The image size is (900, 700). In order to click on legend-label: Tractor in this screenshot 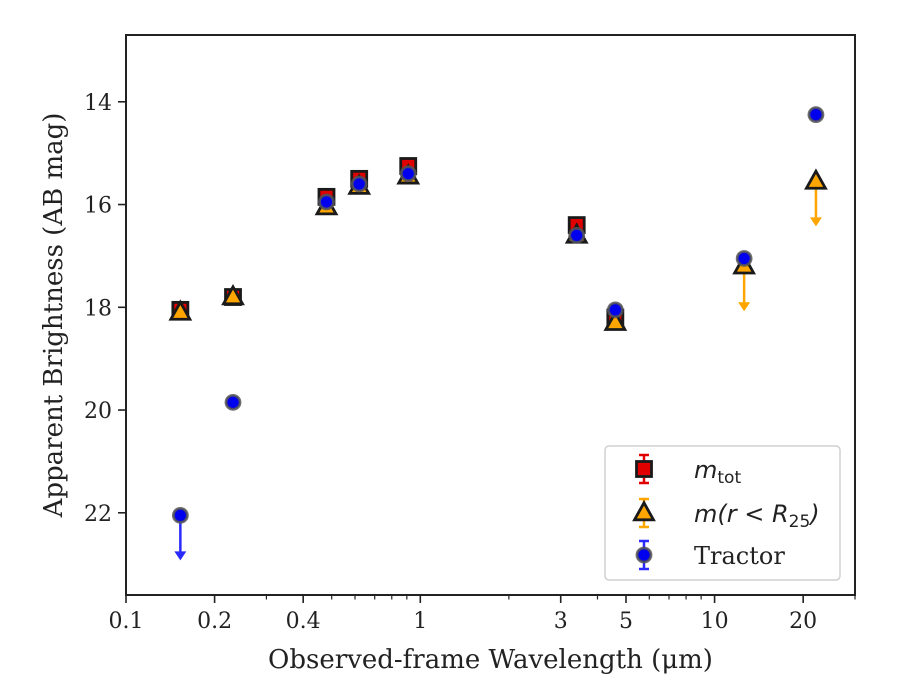, I will do `click(739, 556)`.